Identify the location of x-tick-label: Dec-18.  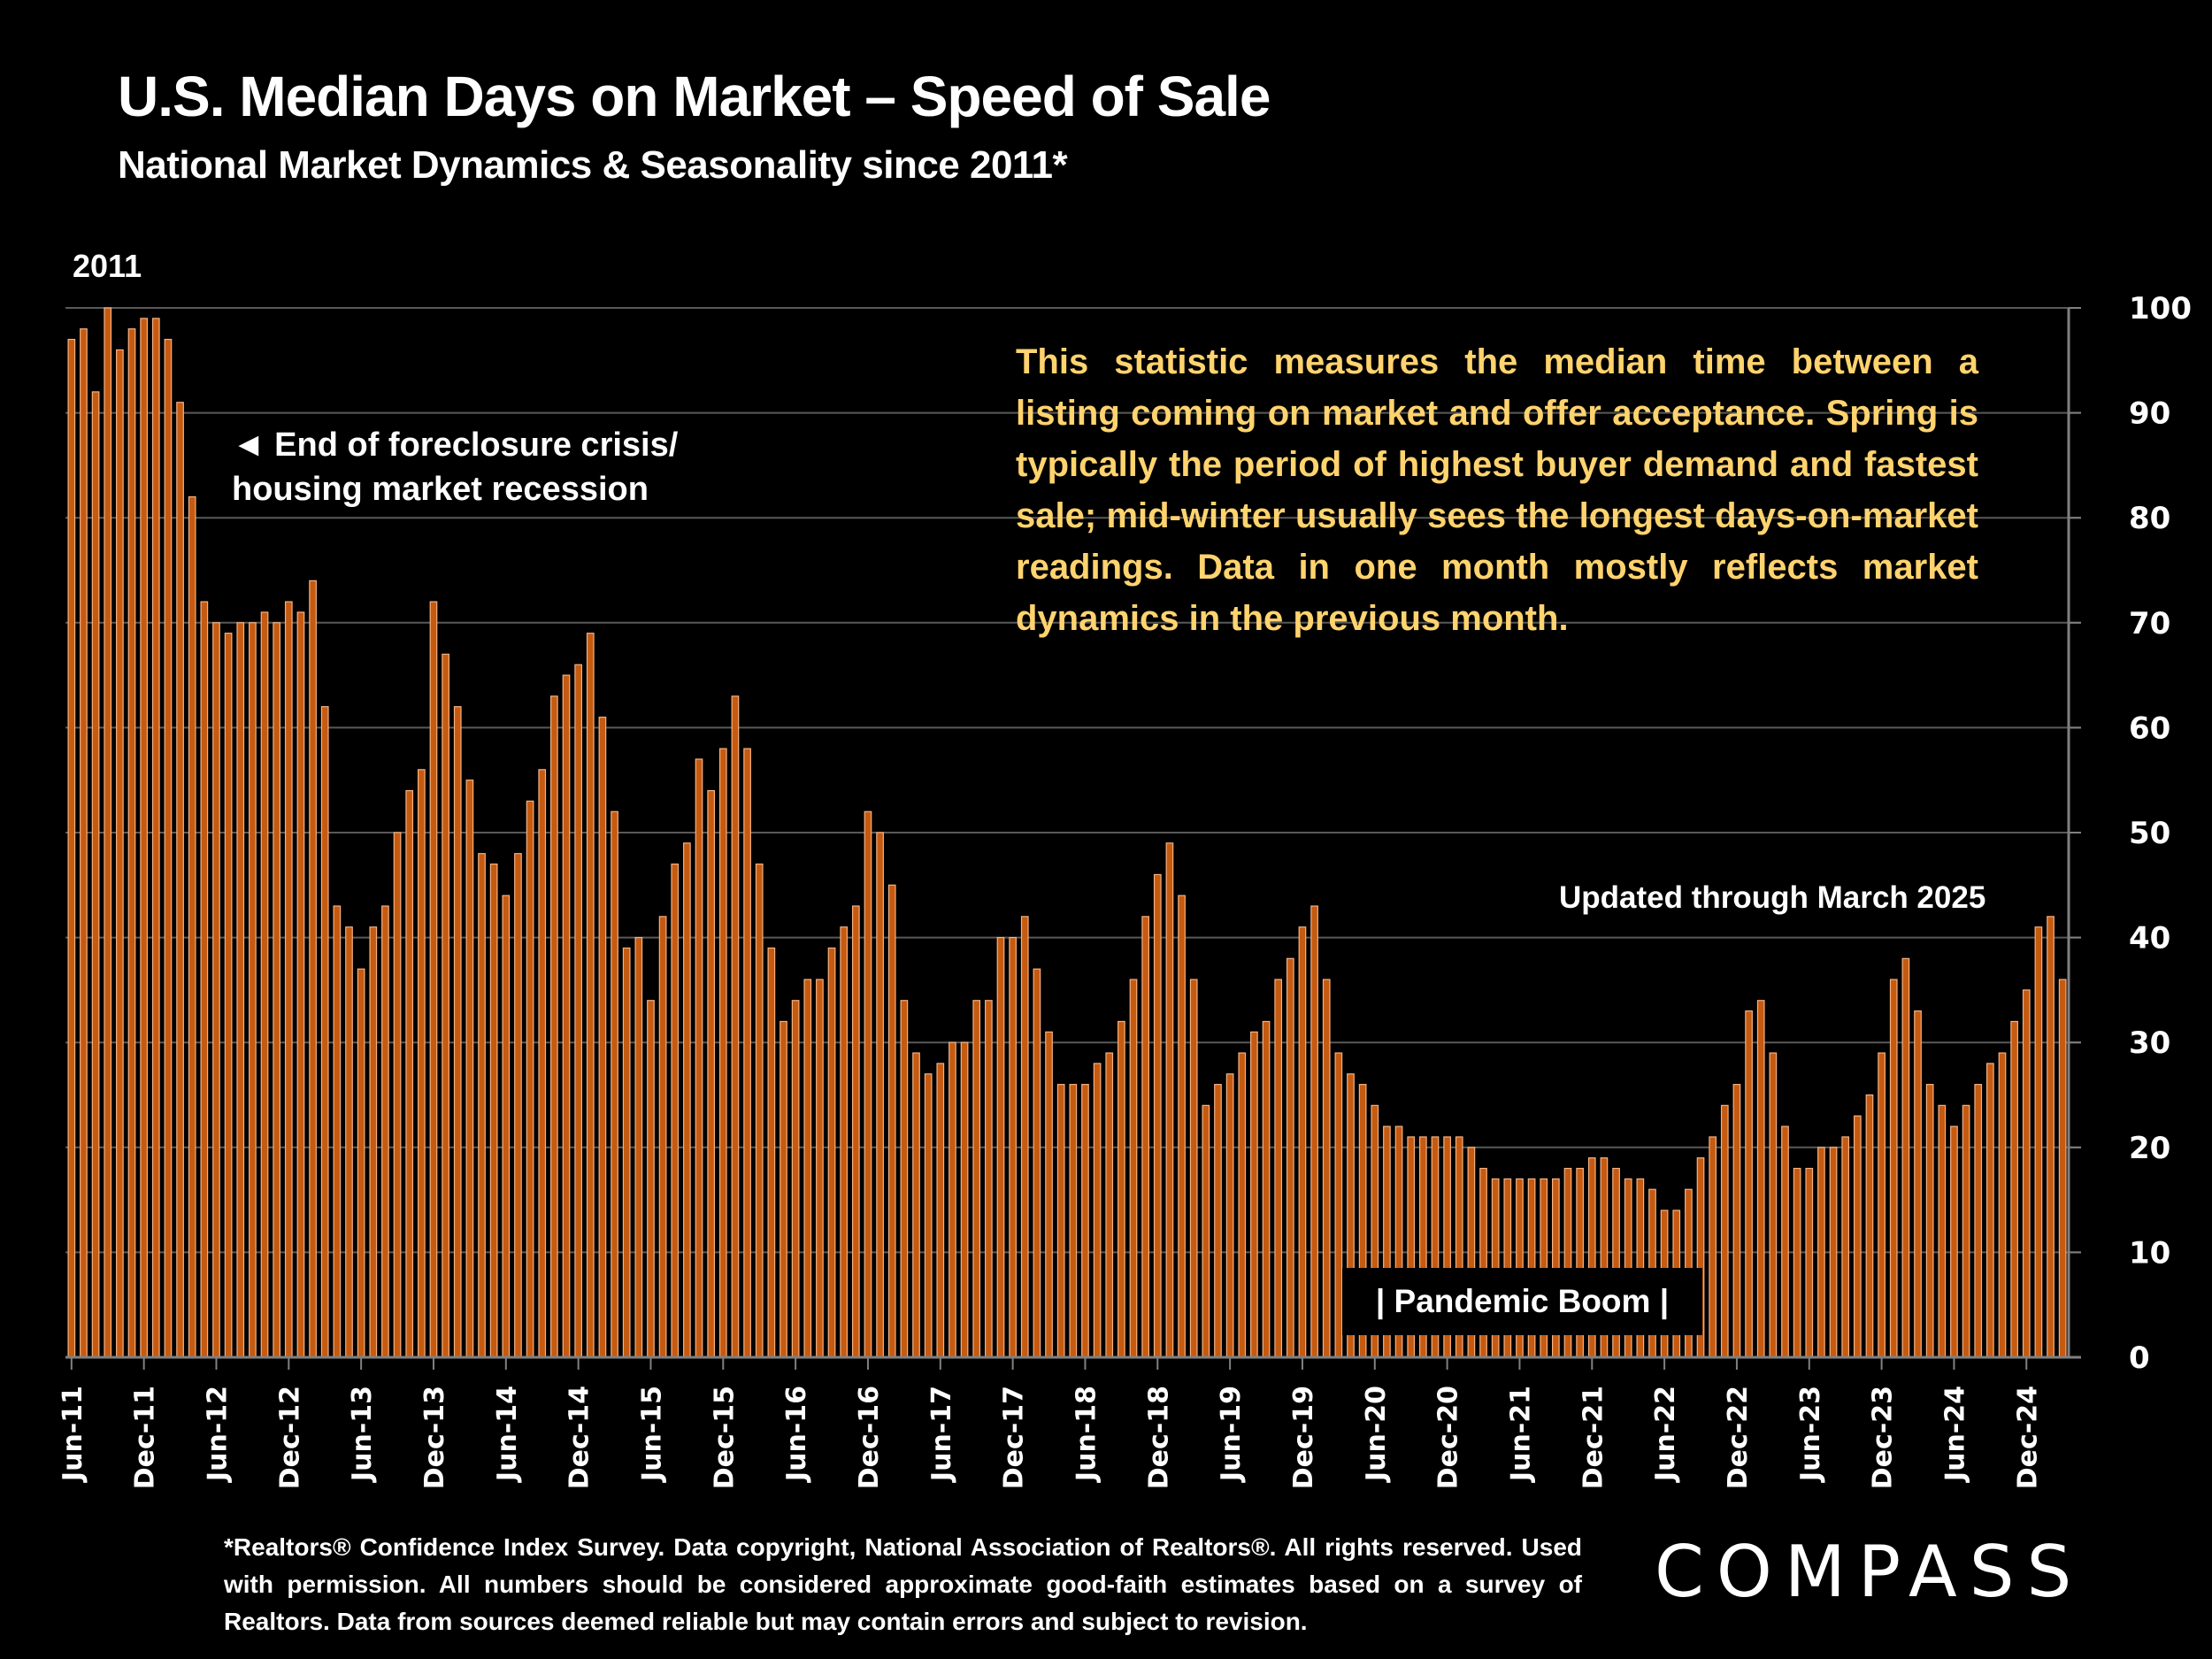
(1158, 1438).